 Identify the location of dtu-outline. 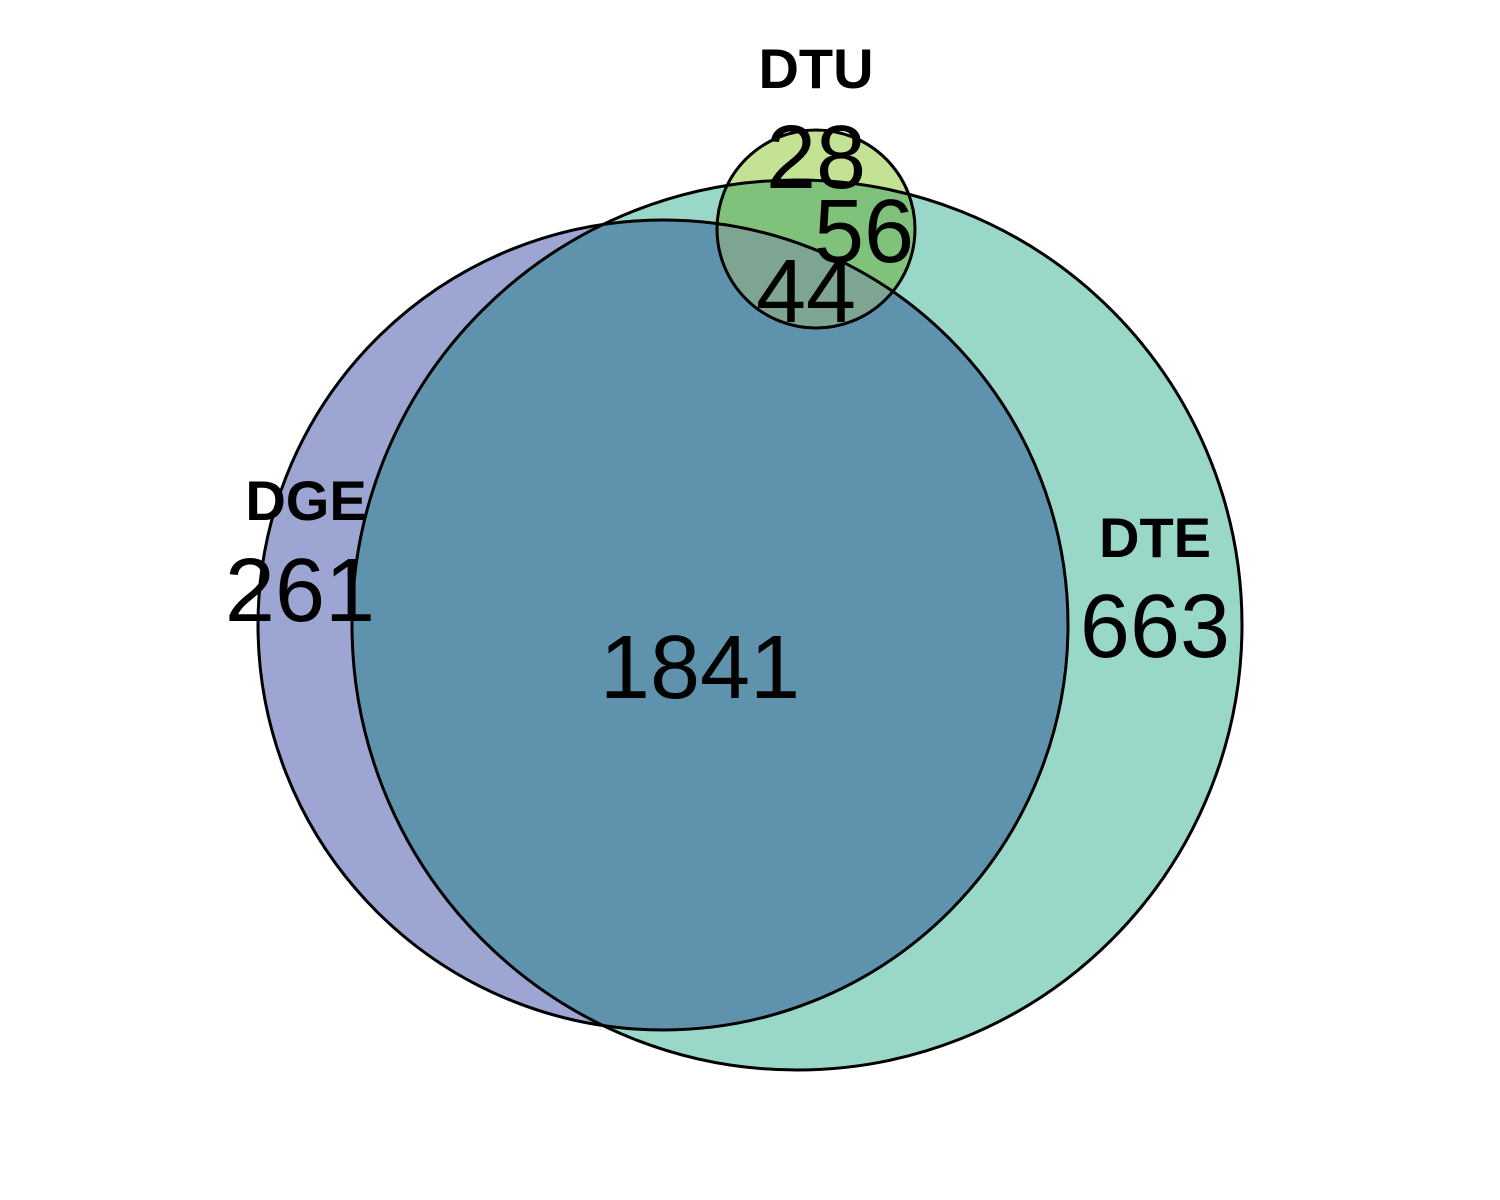
(816, 229).